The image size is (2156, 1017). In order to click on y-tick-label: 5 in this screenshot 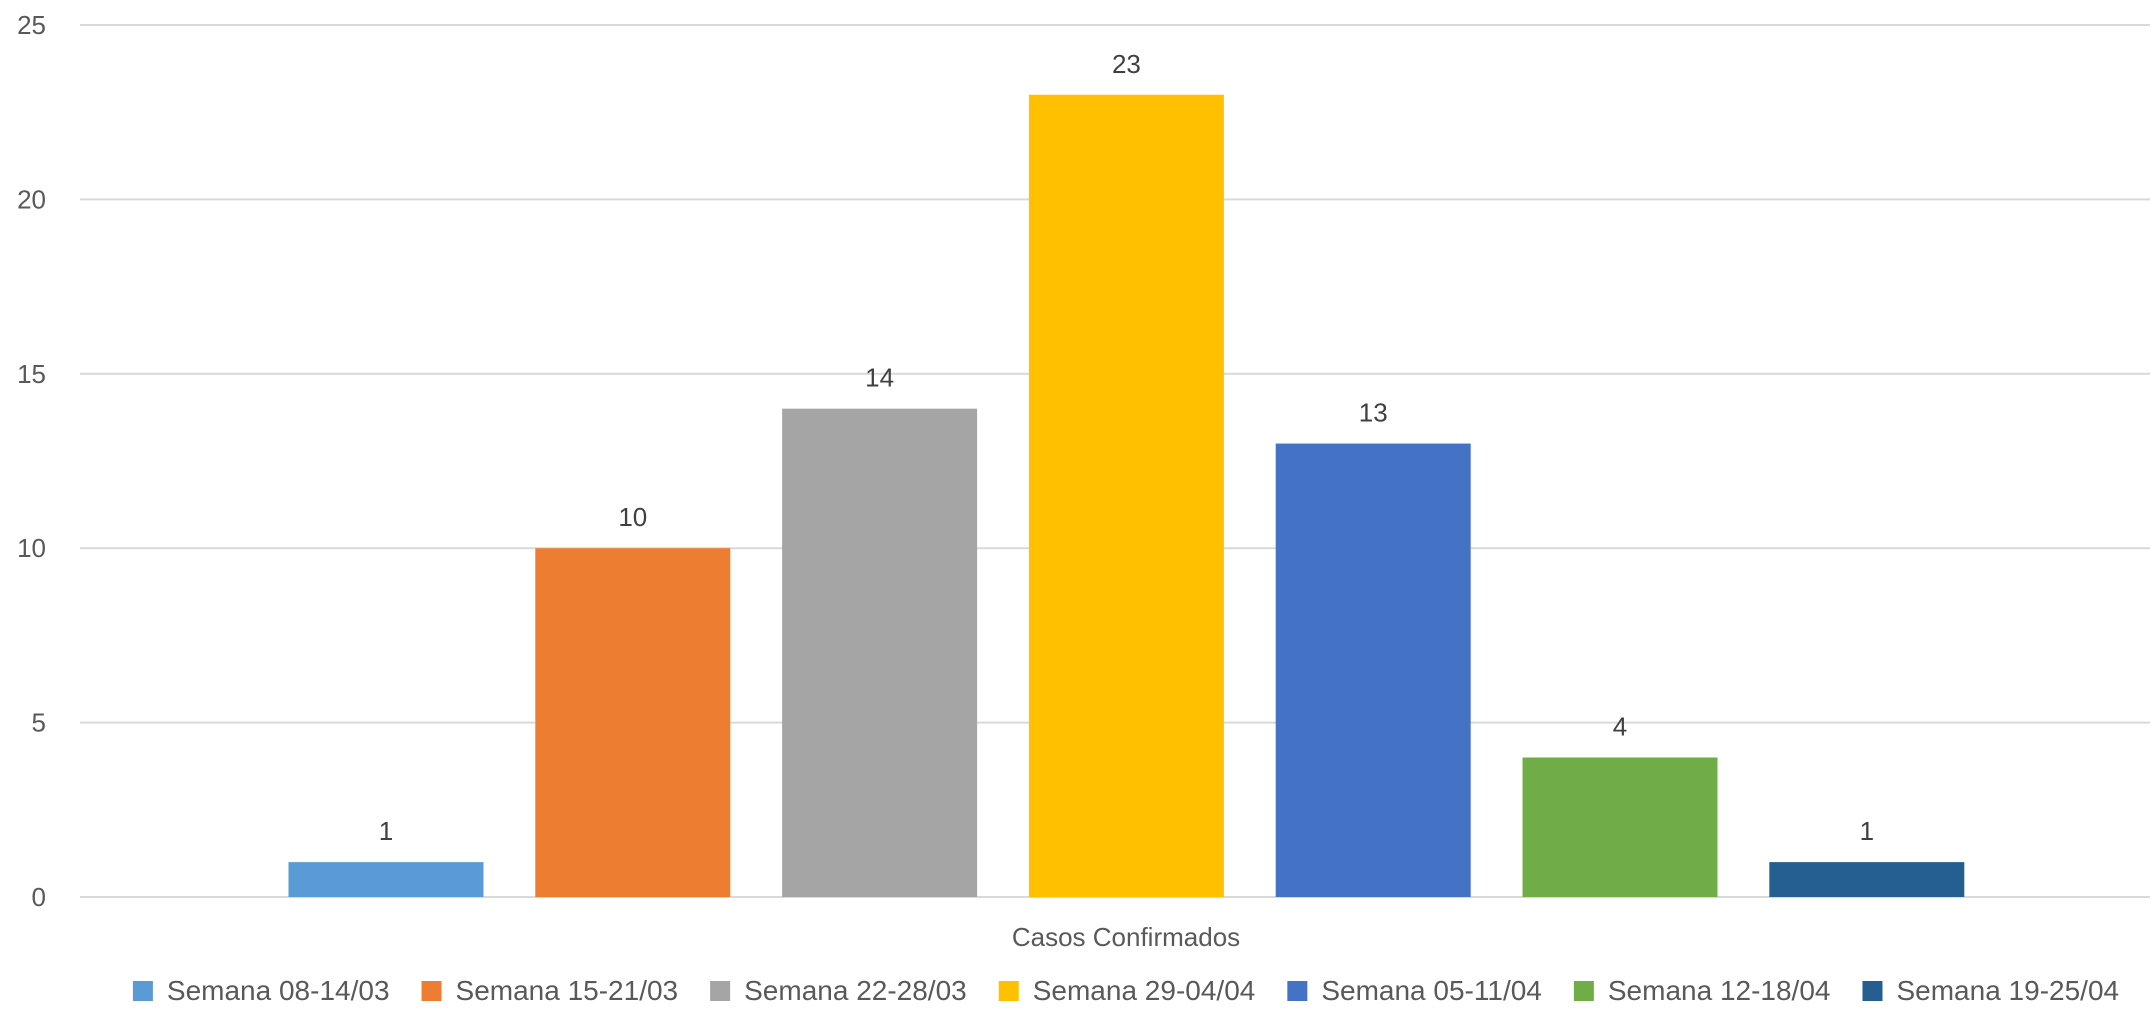, I will do `click(39, 723)`.